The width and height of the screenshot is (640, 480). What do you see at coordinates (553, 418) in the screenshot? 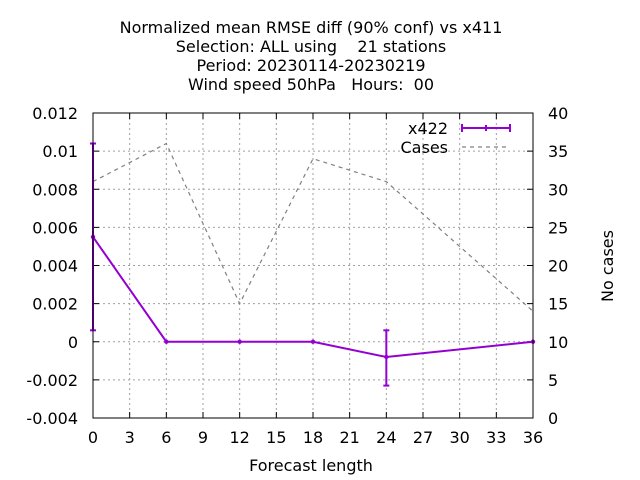
I see `y2-tick-label: 0` at bounding box center [553, 418].